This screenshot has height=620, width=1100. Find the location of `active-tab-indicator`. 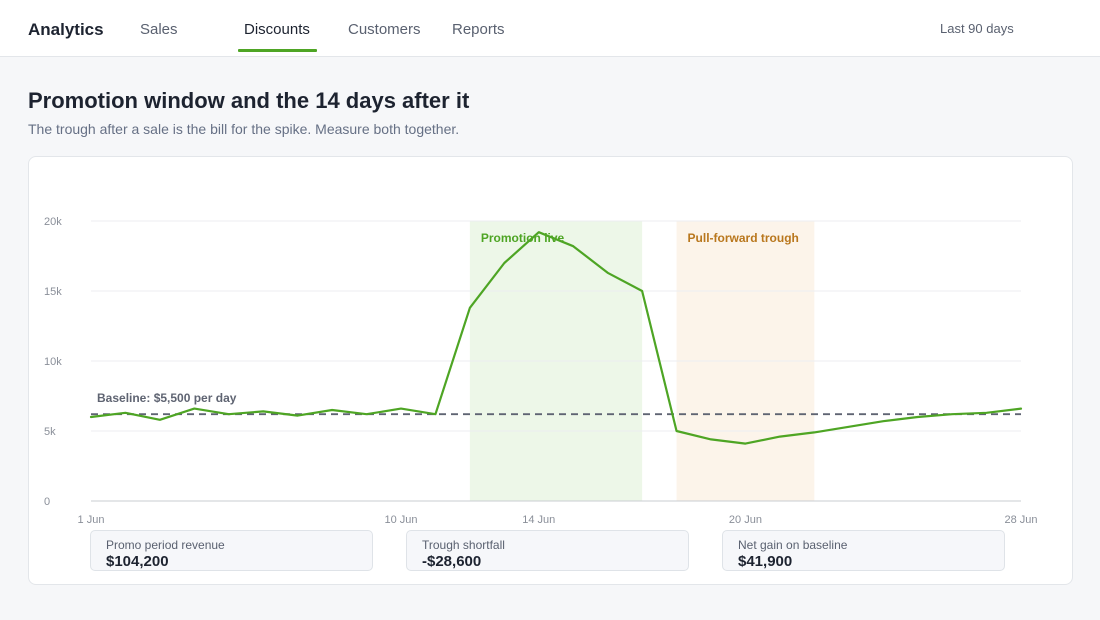

active-tab-indicator is located at coordinates (277, 50).